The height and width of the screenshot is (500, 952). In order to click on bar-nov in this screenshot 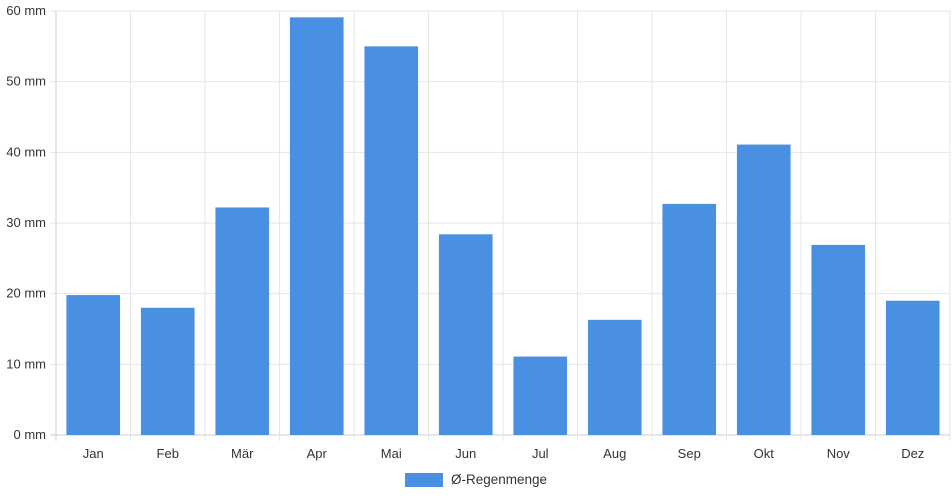, I will do `click(838, 339)`.